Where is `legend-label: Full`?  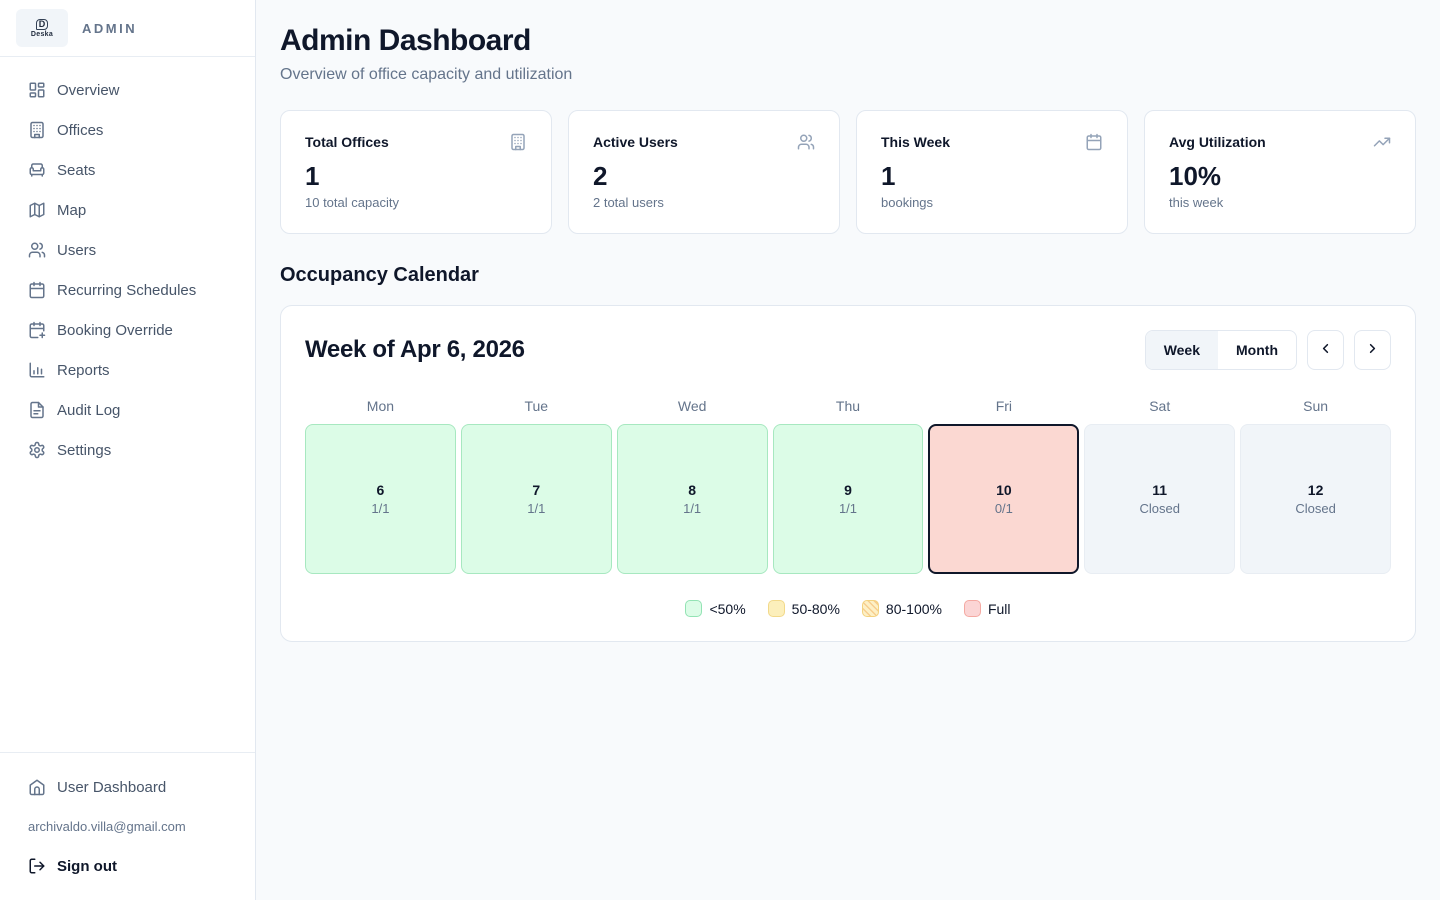
legend-label: Full is located at coordinates (999, 608).